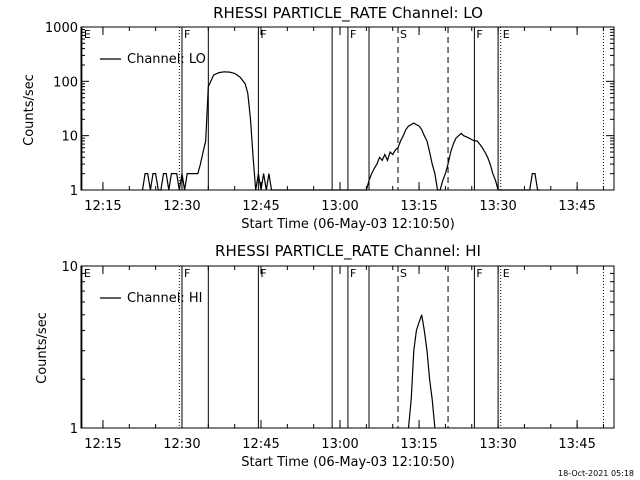 This screenshot has width=640, height=480. I want to click on lo-x-axis-label: Start Time (06-May-03 12:10:50), so click(348, 224).